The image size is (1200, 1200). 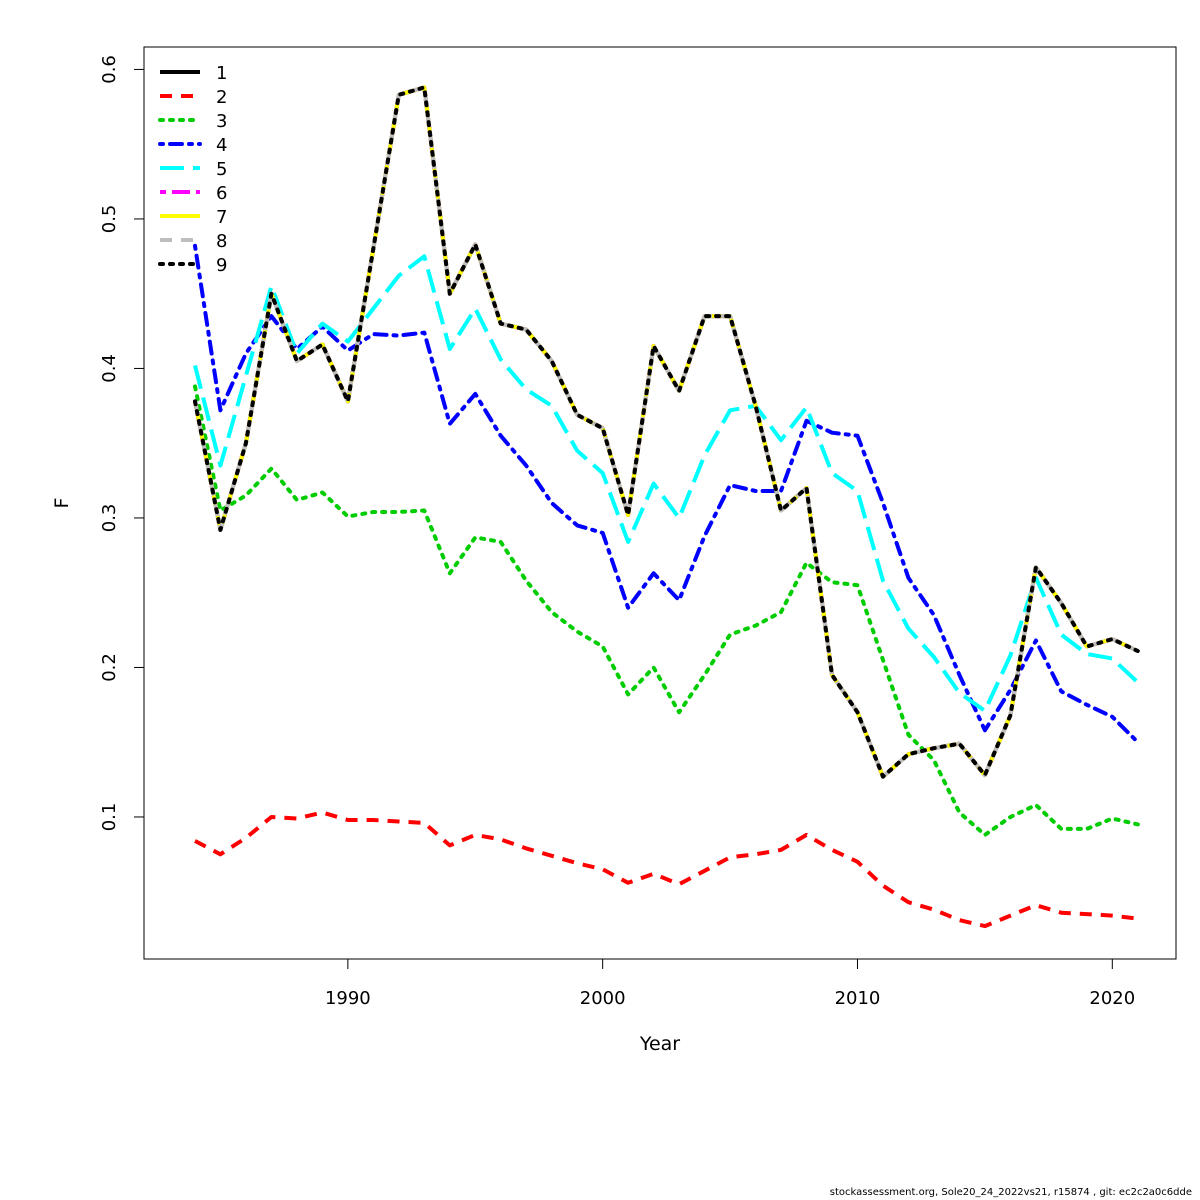 I want to click on x-tick-label: 2010, so click(x=858, y=998).